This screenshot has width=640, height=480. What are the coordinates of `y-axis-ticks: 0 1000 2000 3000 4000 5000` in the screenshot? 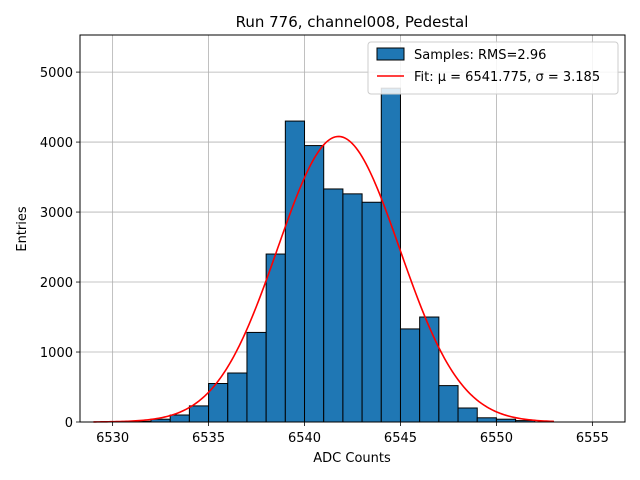 It's located at (60, 248).